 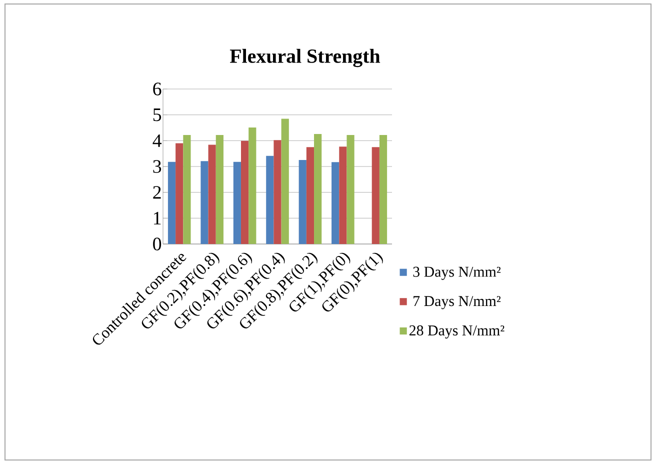 What do you see at coordinates (157, 140) in the screenshot?
I see `y-tick-label: 4` at bounding box center [157, 140].